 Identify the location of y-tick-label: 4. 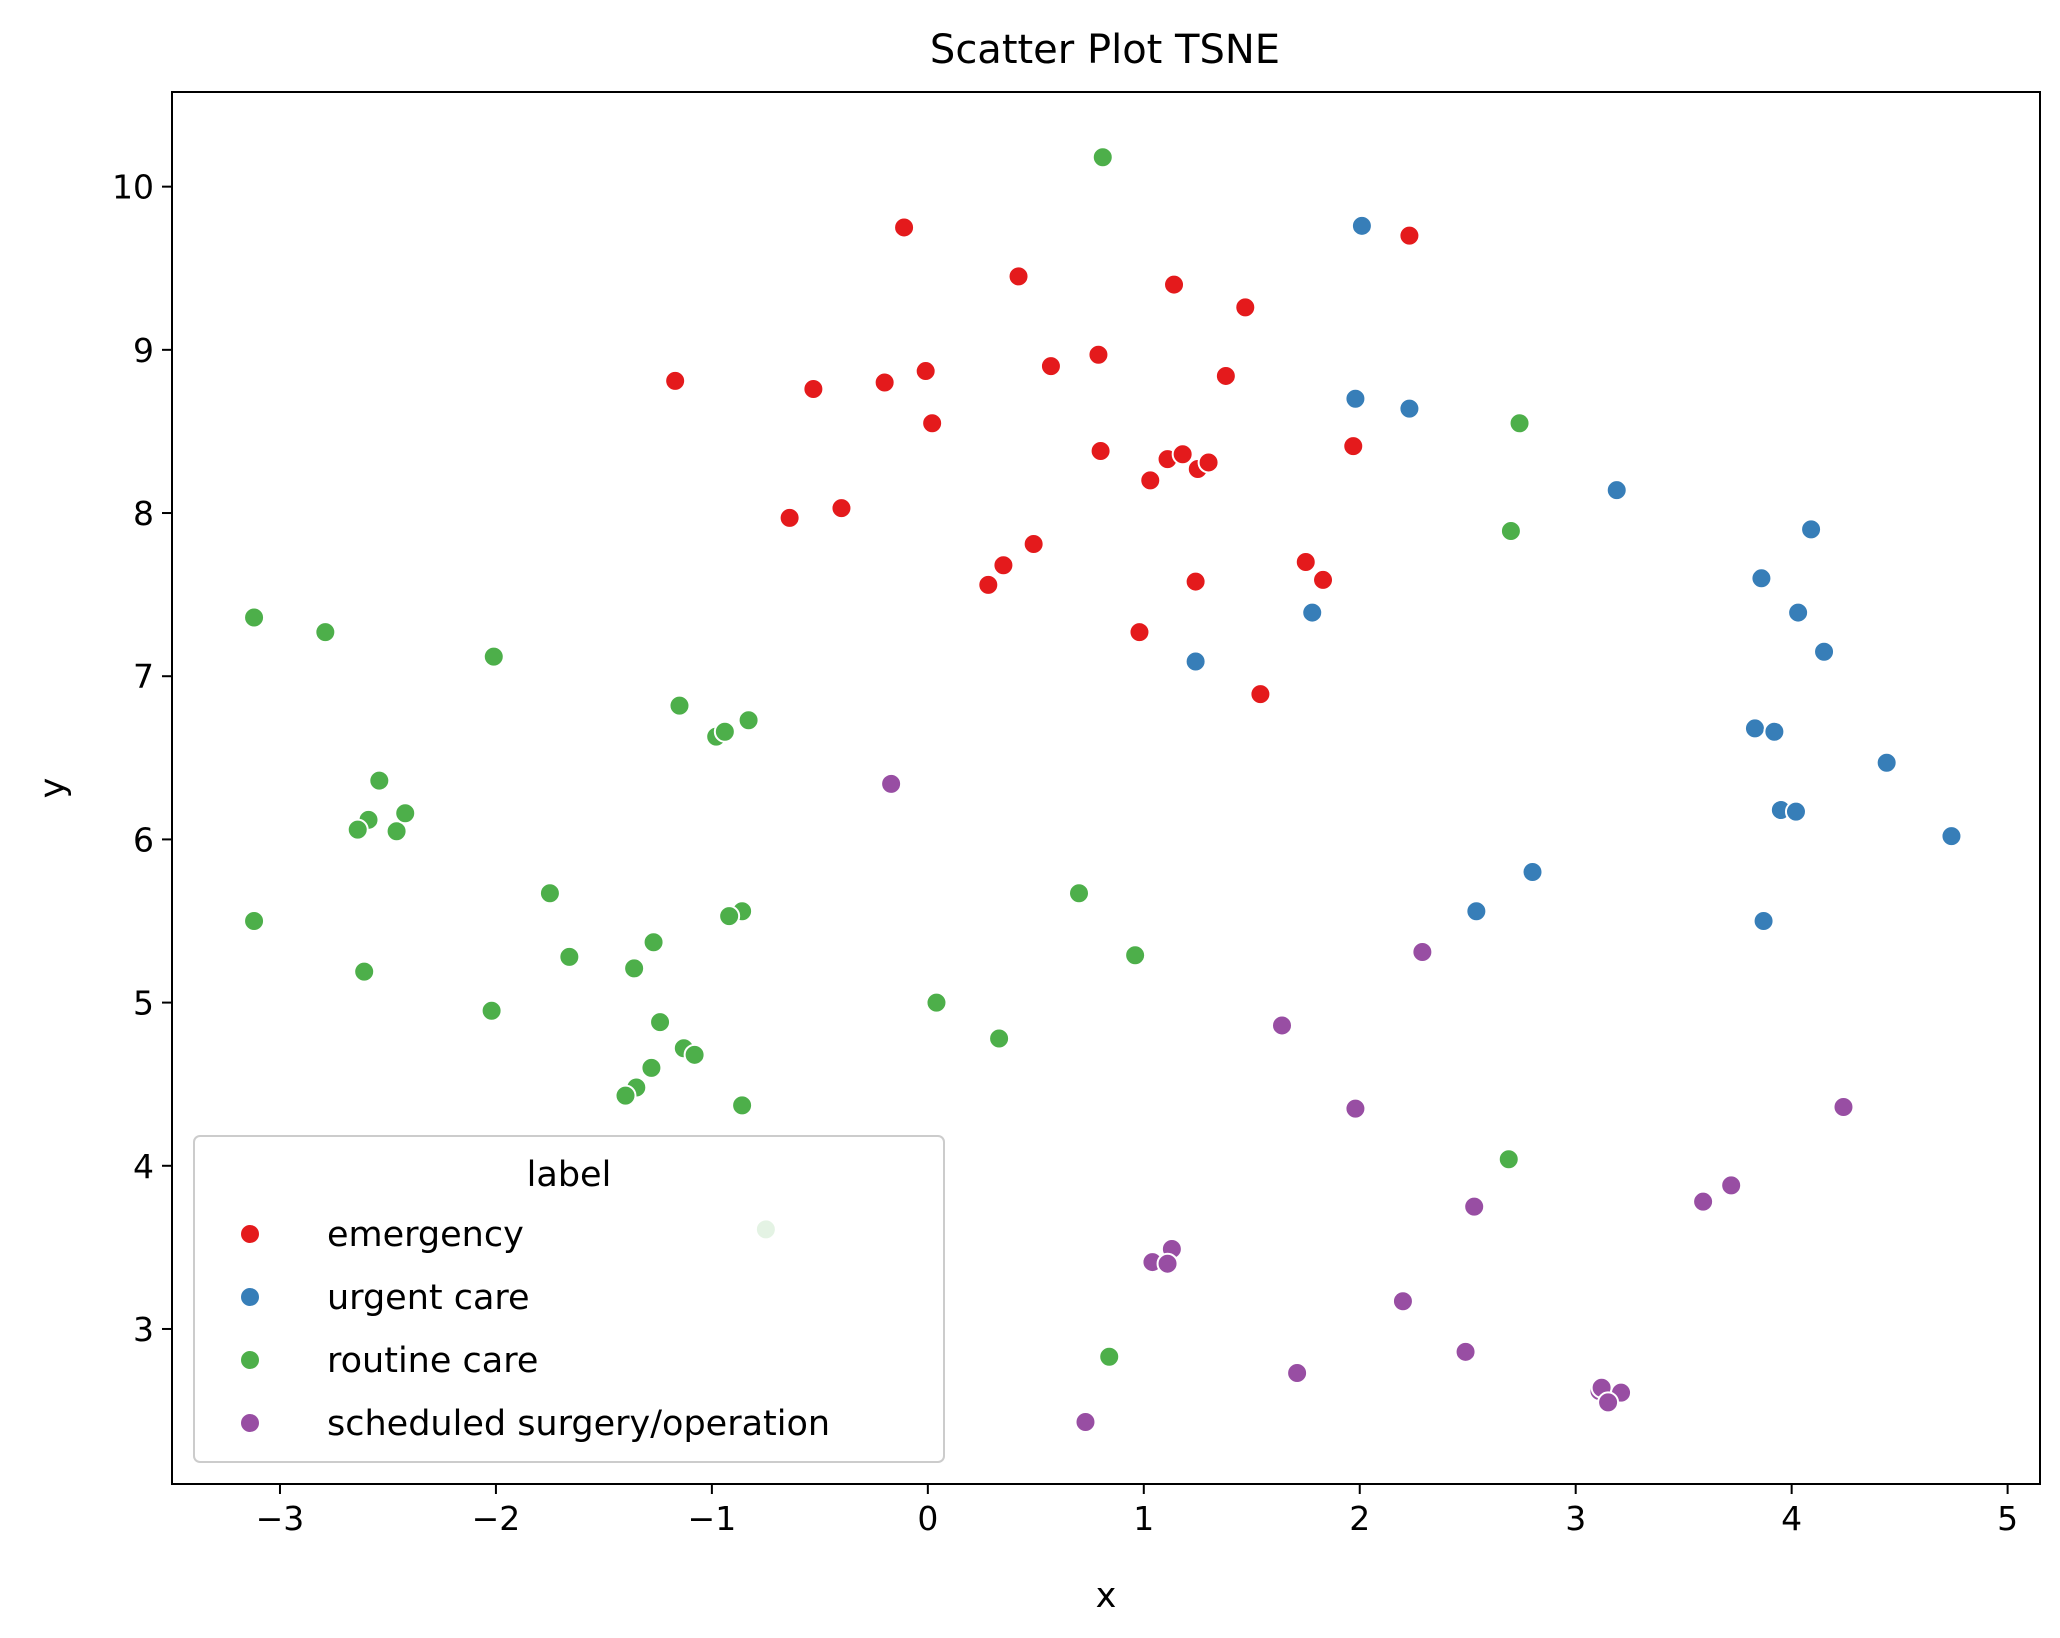
(143, 1166).